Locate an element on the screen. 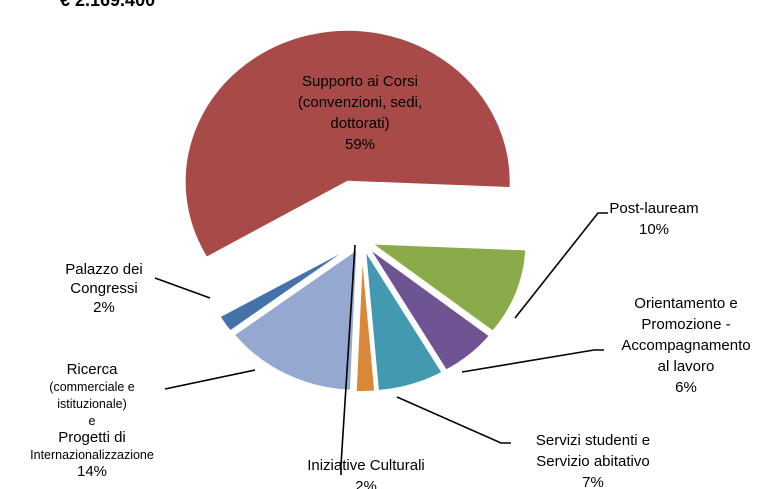 This screenshot has width=759, height=489. slice-label-line: Promozione - is located at coordinates (685, 324).